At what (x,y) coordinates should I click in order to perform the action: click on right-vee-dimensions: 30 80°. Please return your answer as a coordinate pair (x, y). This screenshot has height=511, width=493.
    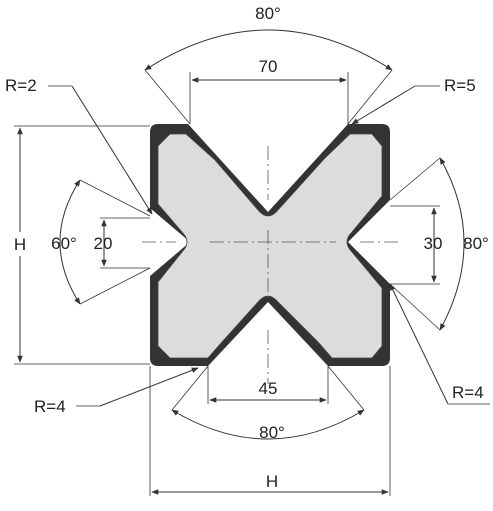
    Looking at the image, I should click on (439, 244).